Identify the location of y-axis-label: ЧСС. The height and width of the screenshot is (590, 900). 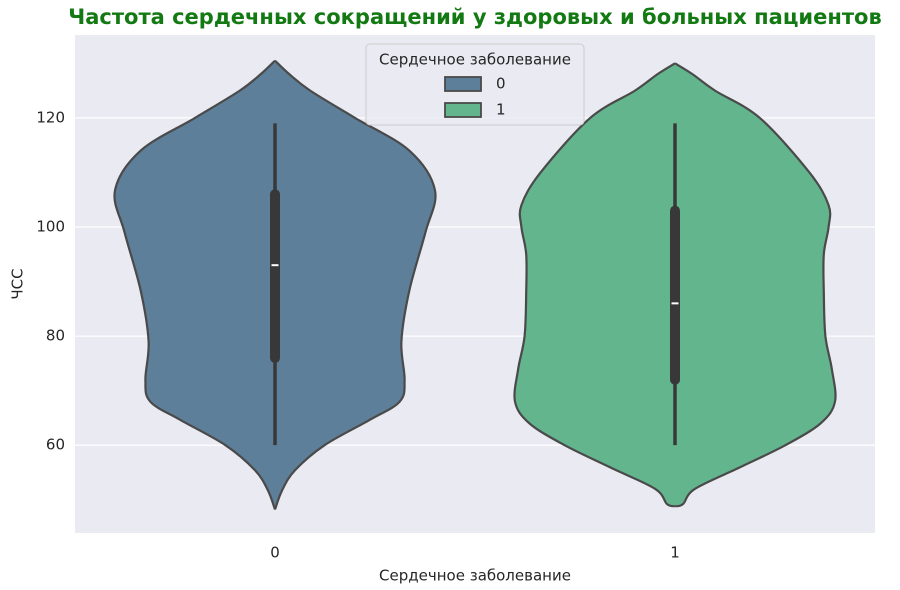
(18, 283).